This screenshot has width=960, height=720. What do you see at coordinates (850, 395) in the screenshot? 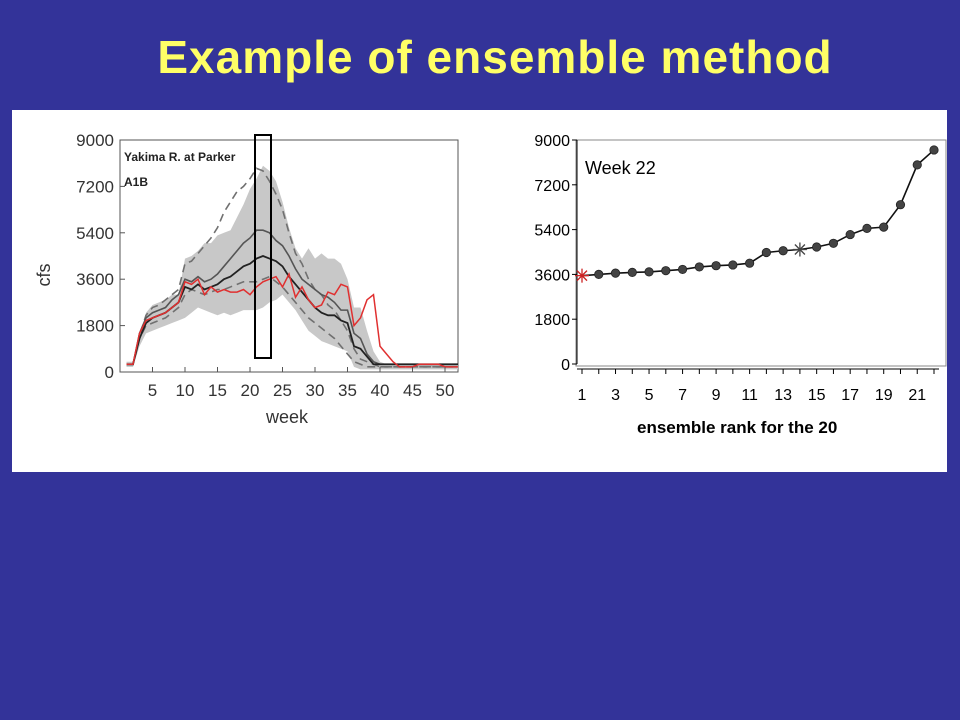
I see `x-tick-label-right: 17` at bounding box center [850, 395].